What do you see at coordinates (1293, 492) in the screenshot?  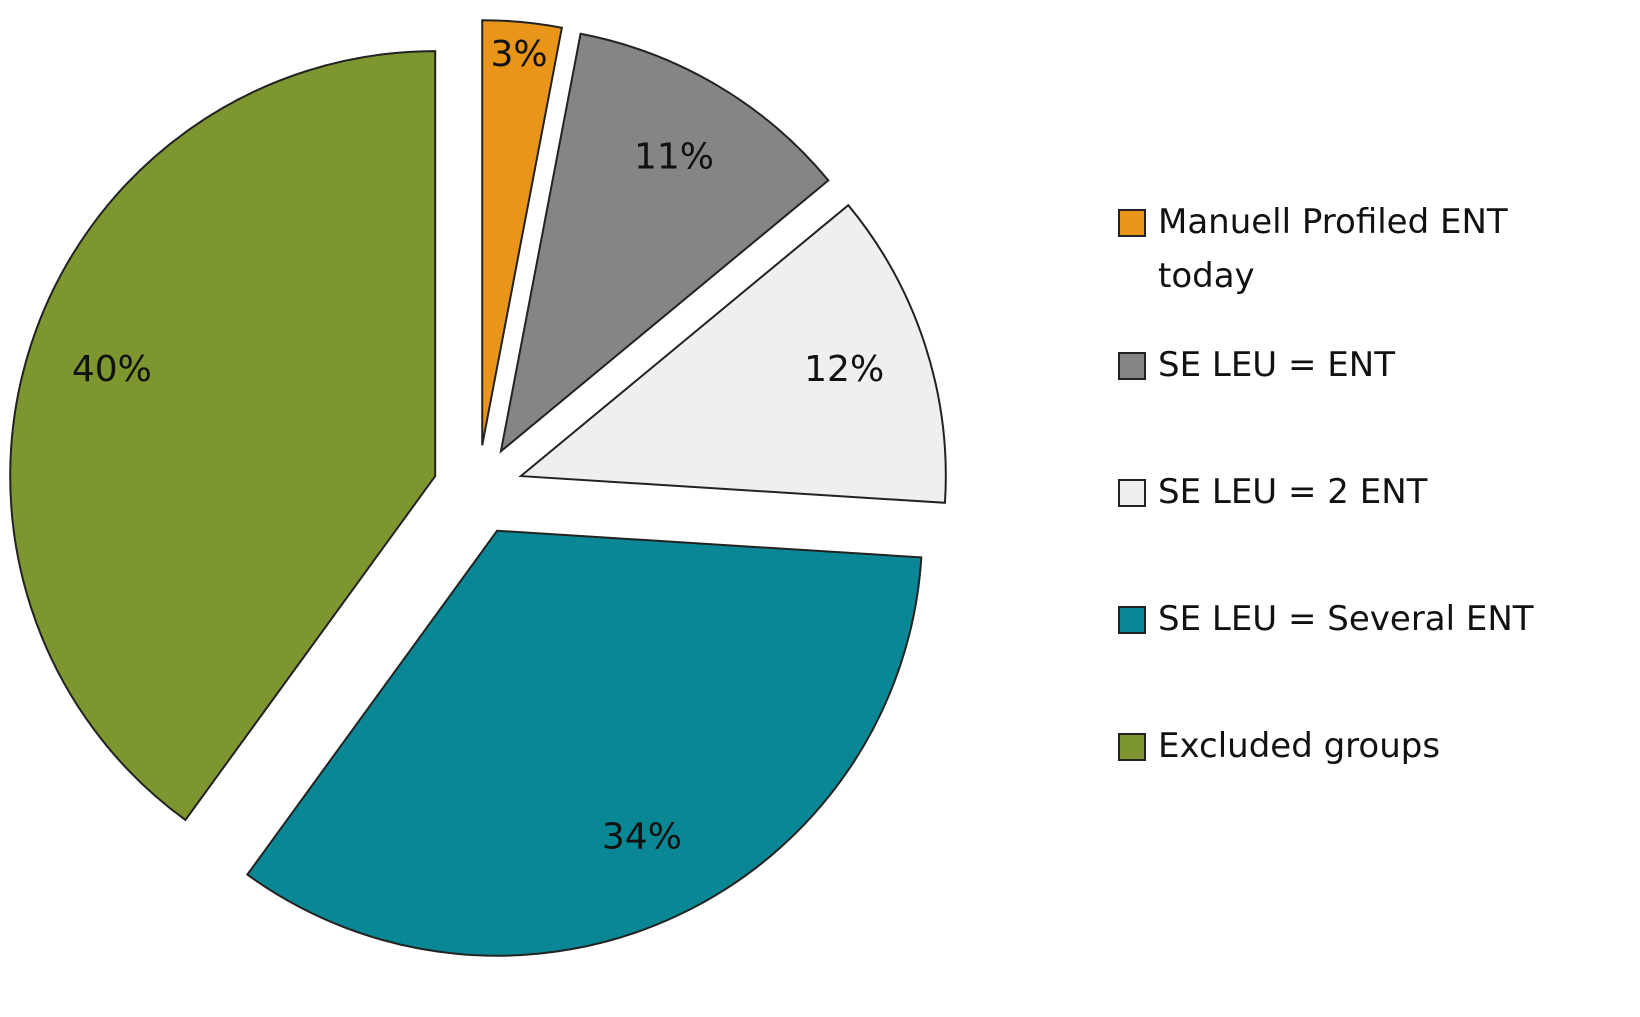 I see `legend-label: SE LEU = 2 ENT` at bounding box center [1293, 492].